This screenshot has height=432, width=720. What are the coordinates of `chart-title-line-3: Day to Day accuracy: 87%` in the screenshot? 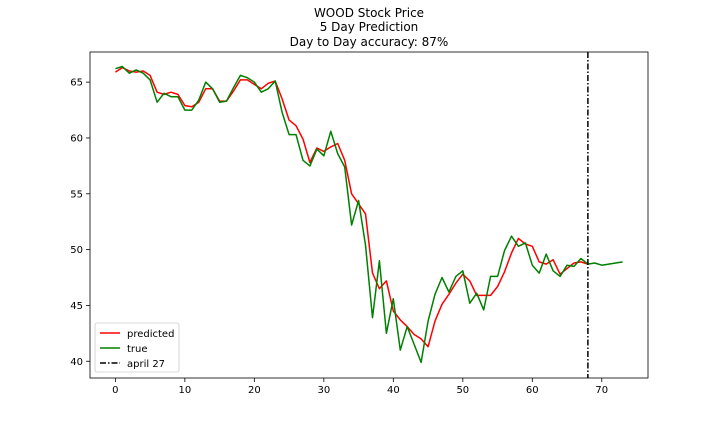 It's located at (369, 42).